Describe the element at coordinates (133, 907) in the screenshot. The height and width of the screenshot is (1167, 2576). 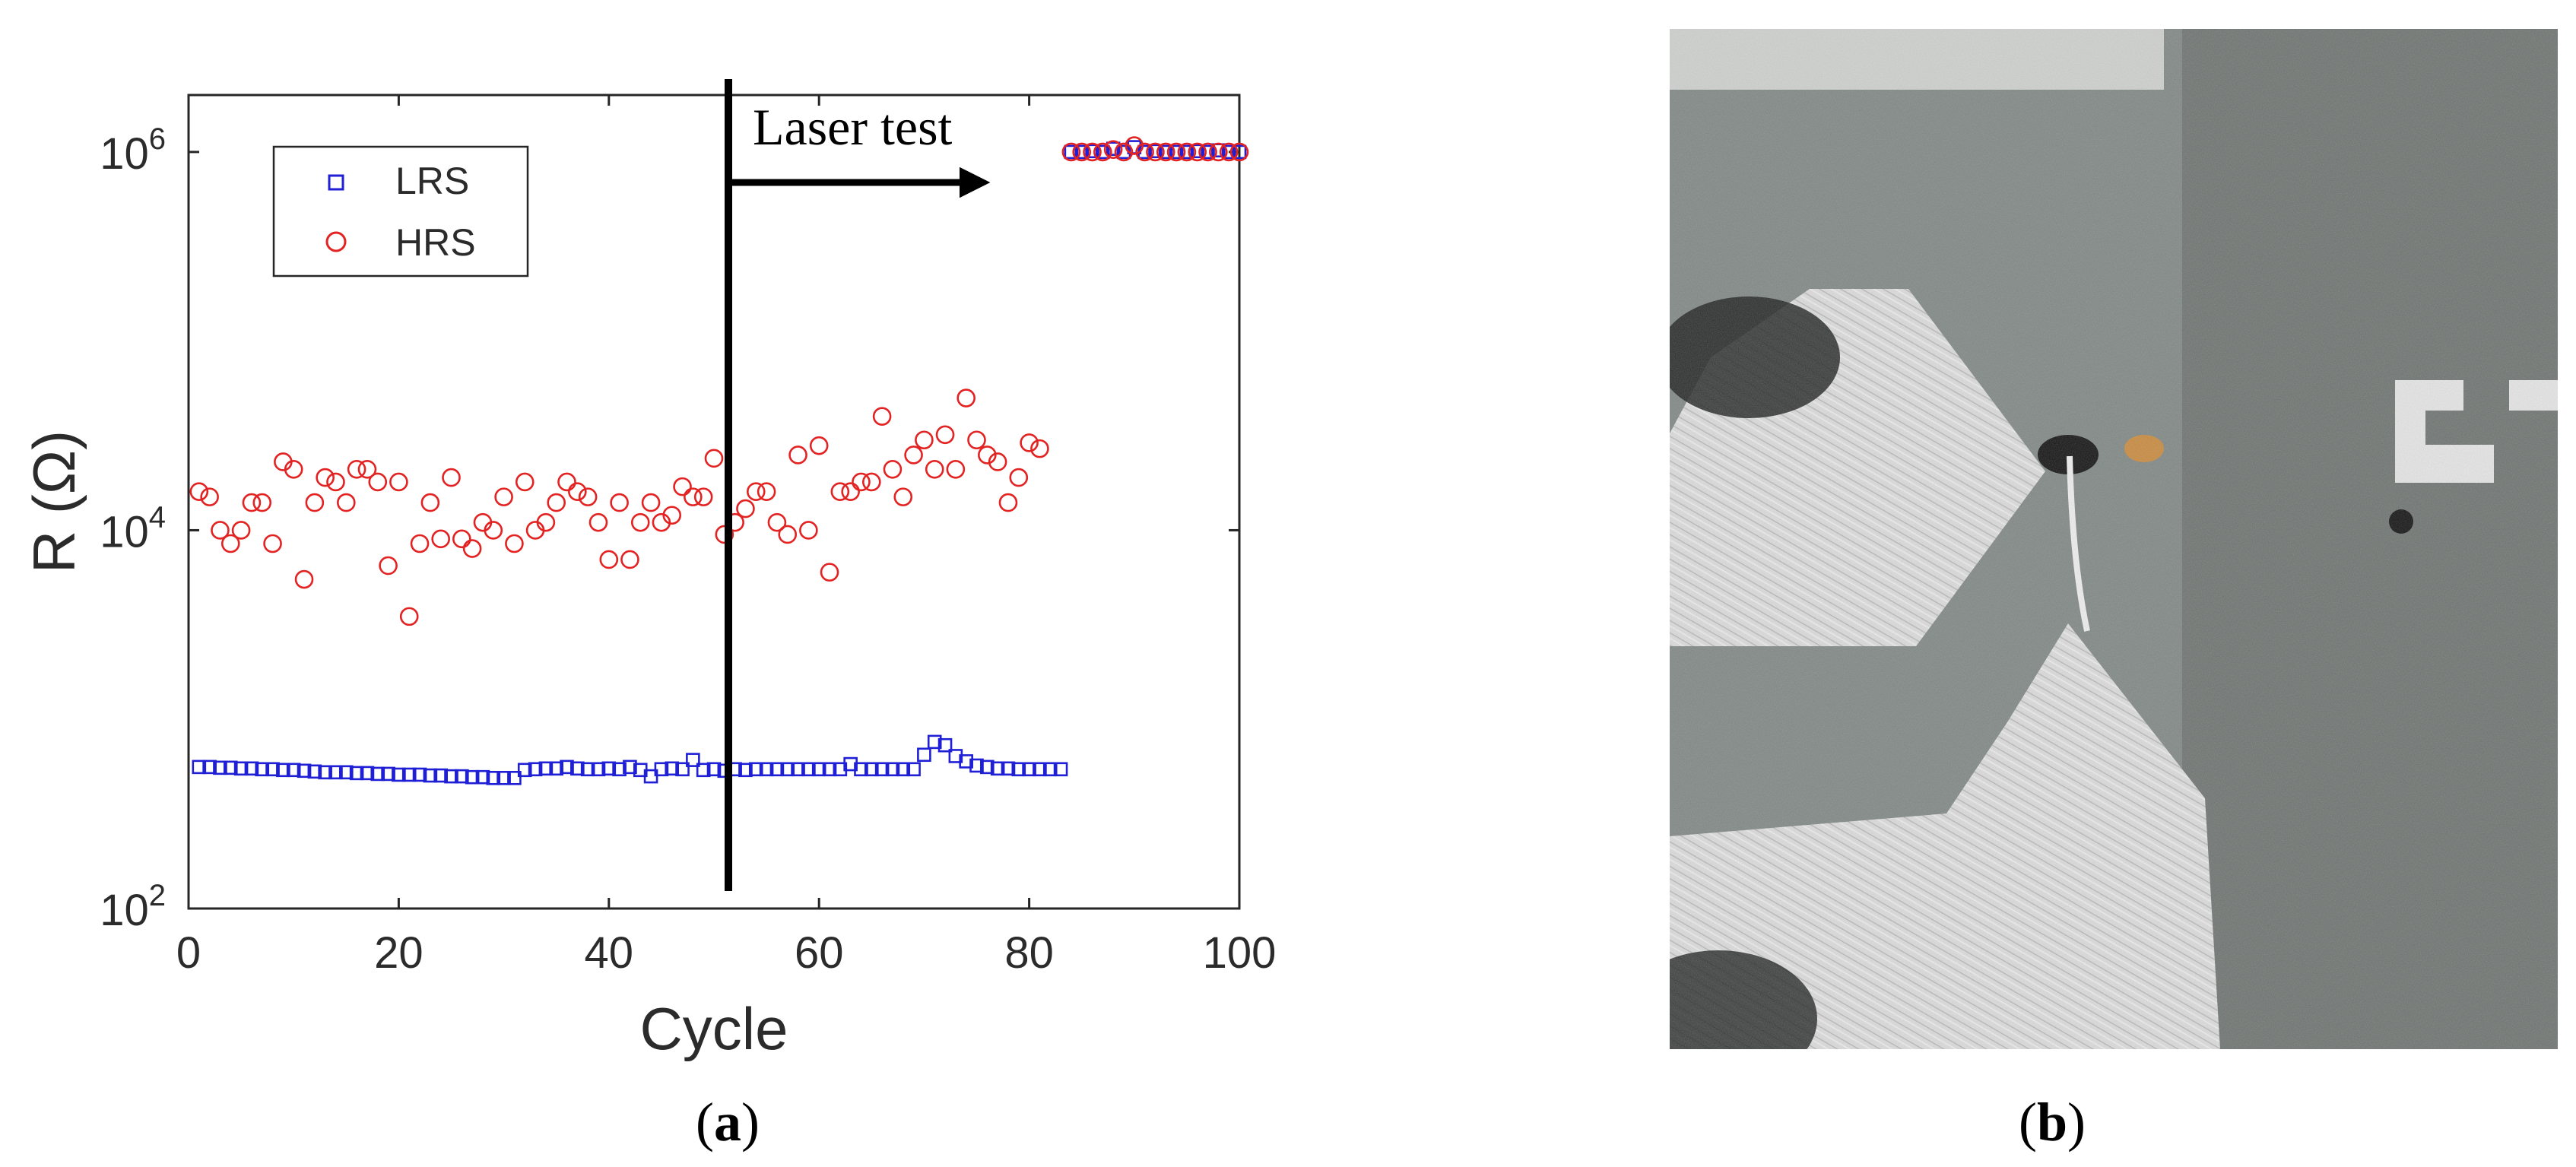
I see `y-tick-label: 10²` at that location.